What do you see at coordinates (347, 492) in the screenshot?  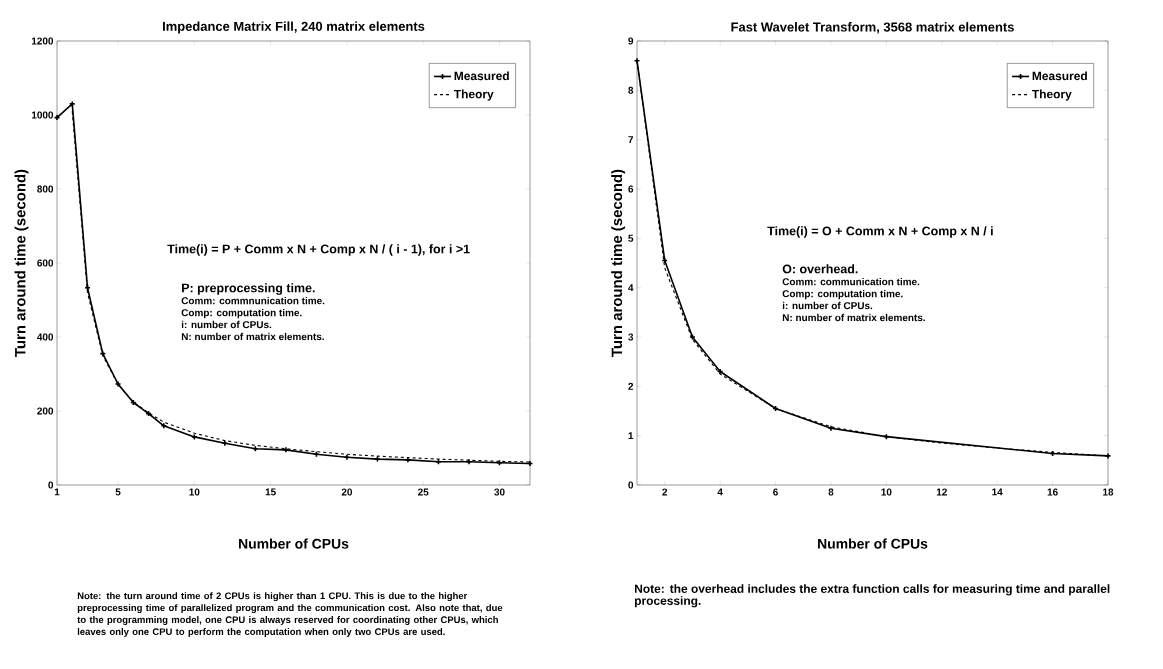 I see `x-tick-label: 20` at bounding box center [347, 492].